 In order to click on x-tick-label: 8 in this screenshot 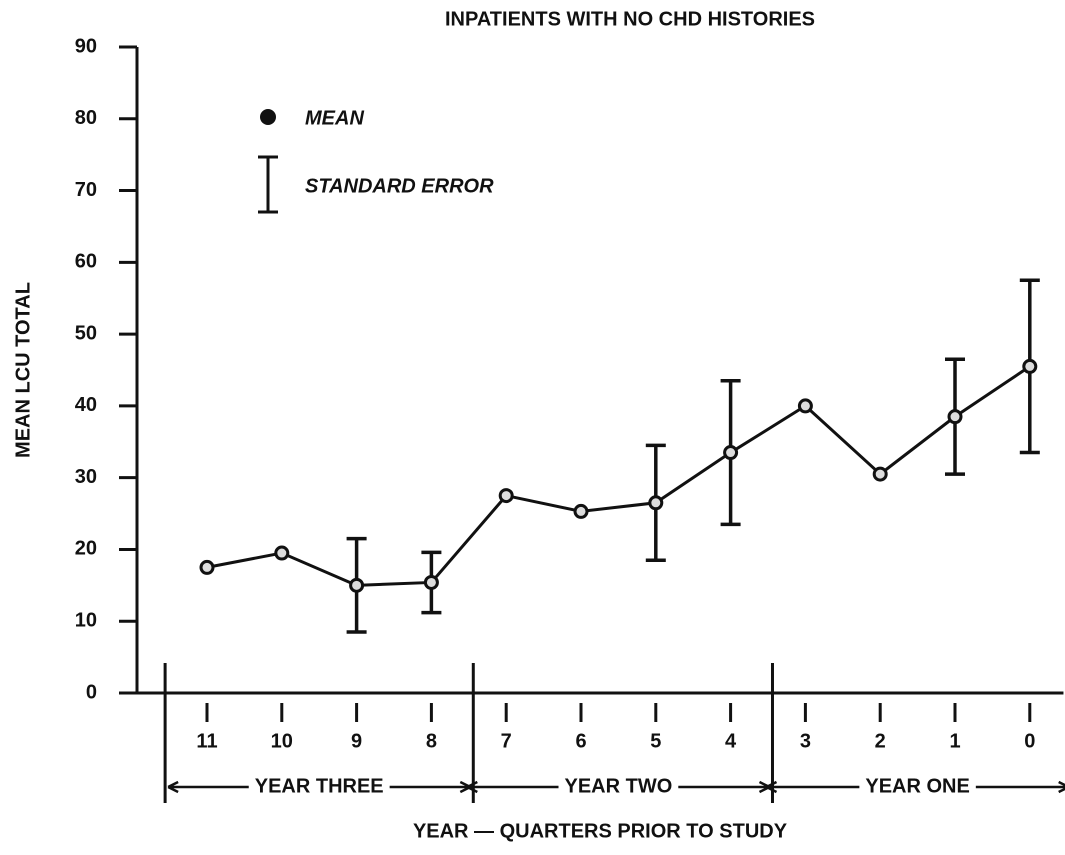, I will do `click(431, 741)`.